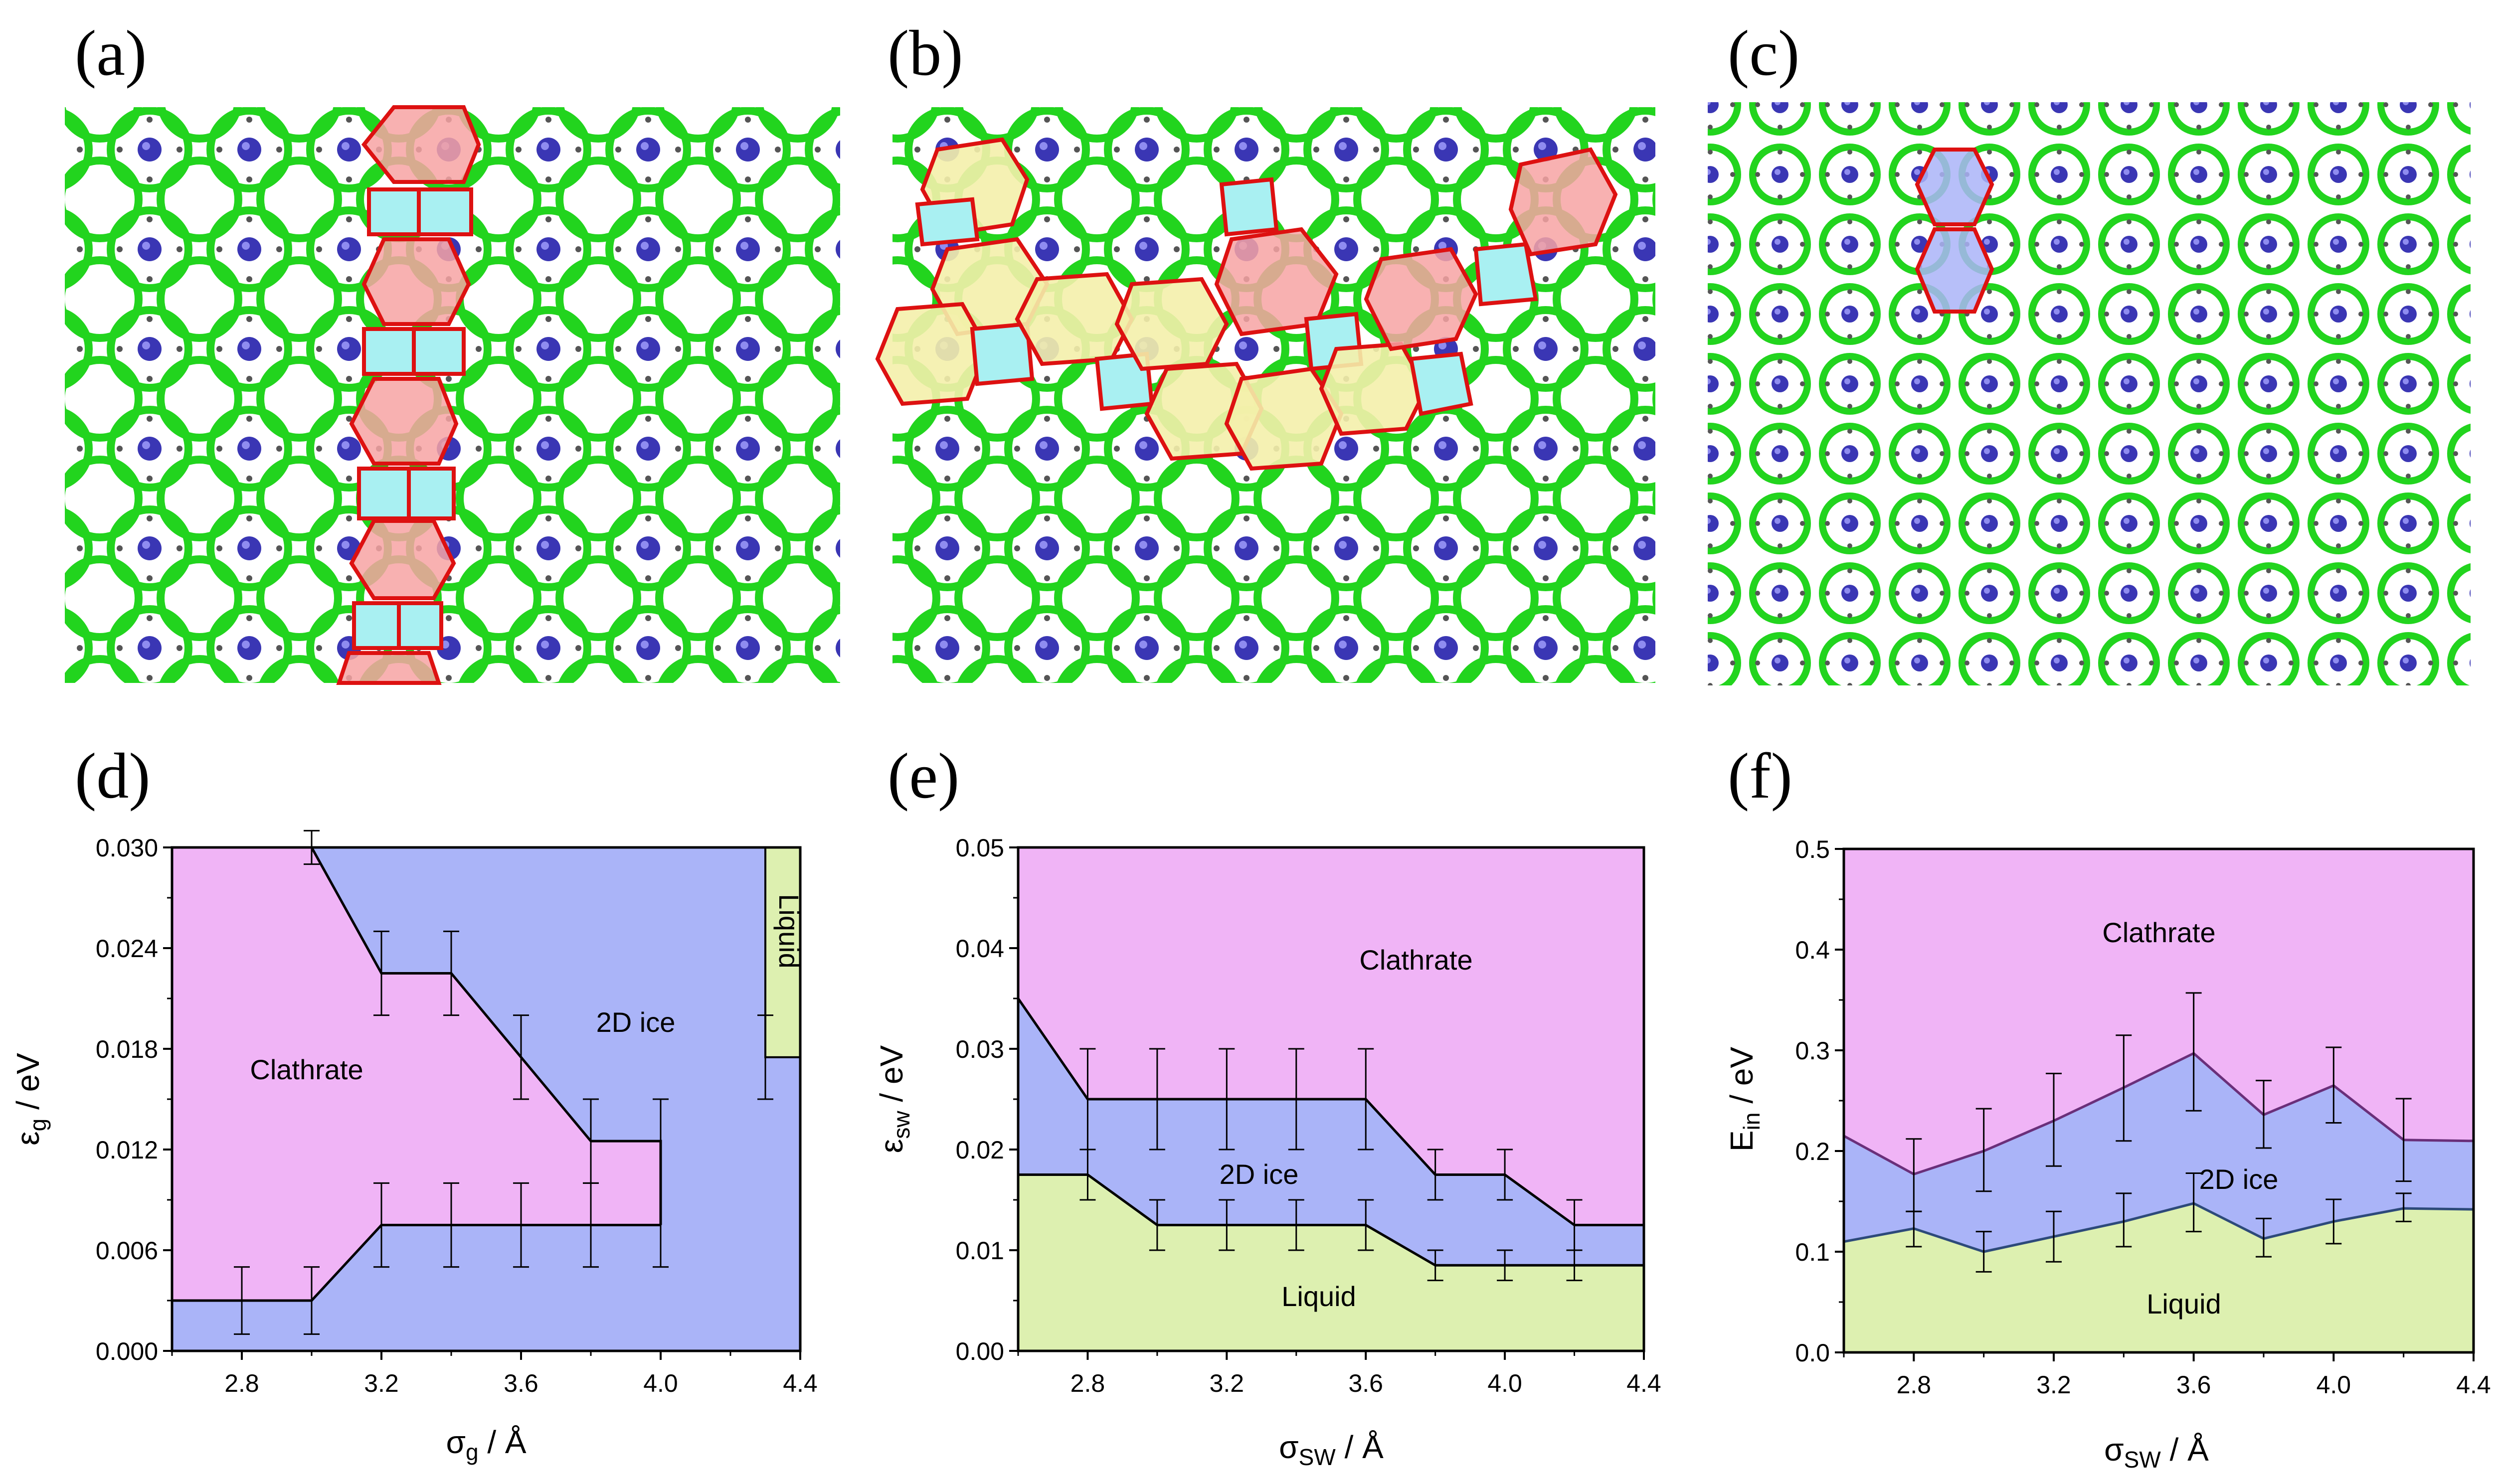 This screenshot has width=2493, height=1484. Describe the element at coordinates (980, 848) in the screenshot. I see `y-tick-label-e-5: 0.05` at that location.